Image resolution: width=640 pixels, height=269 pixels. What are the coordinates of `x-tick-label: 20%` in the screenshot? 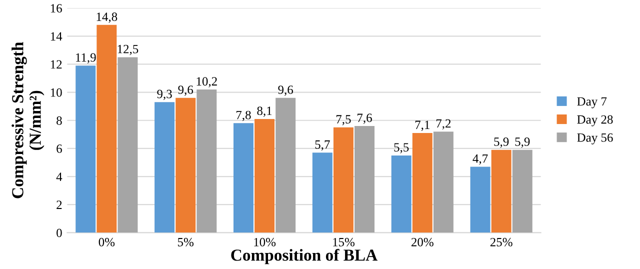 It's located at (422, 242).